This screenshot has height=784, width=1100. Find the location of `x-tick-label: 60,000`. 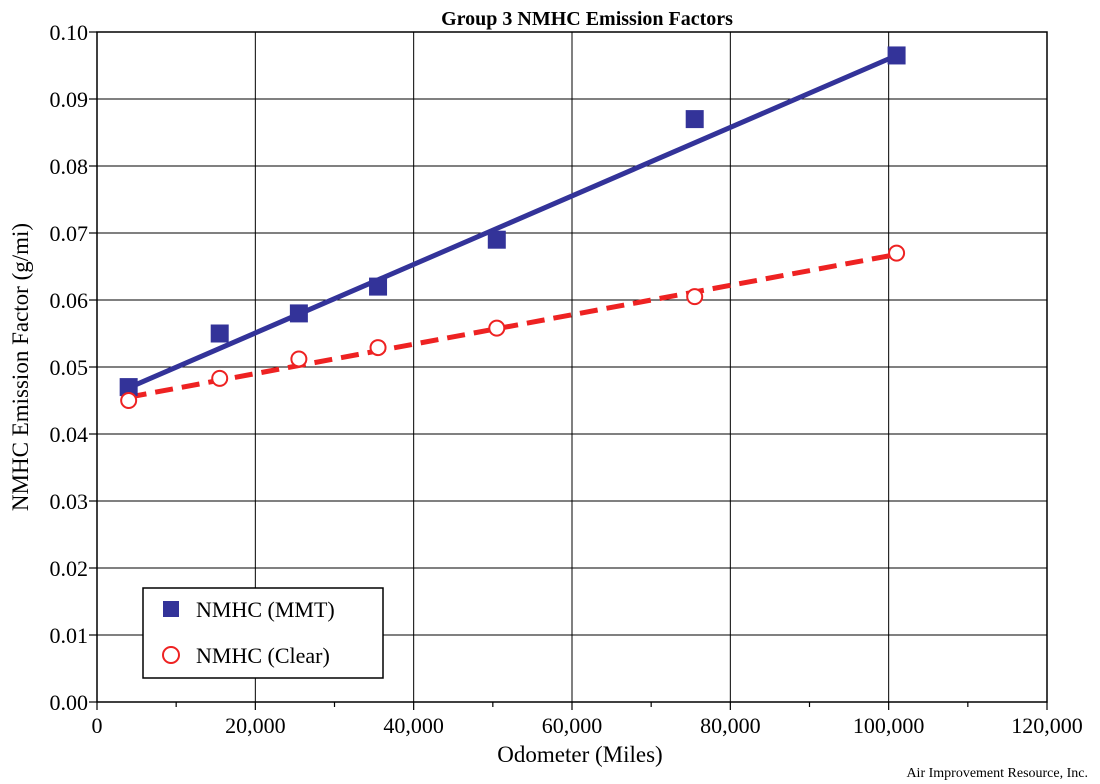

x-tick-label: 60,000 is located at coordinates (572, 725).